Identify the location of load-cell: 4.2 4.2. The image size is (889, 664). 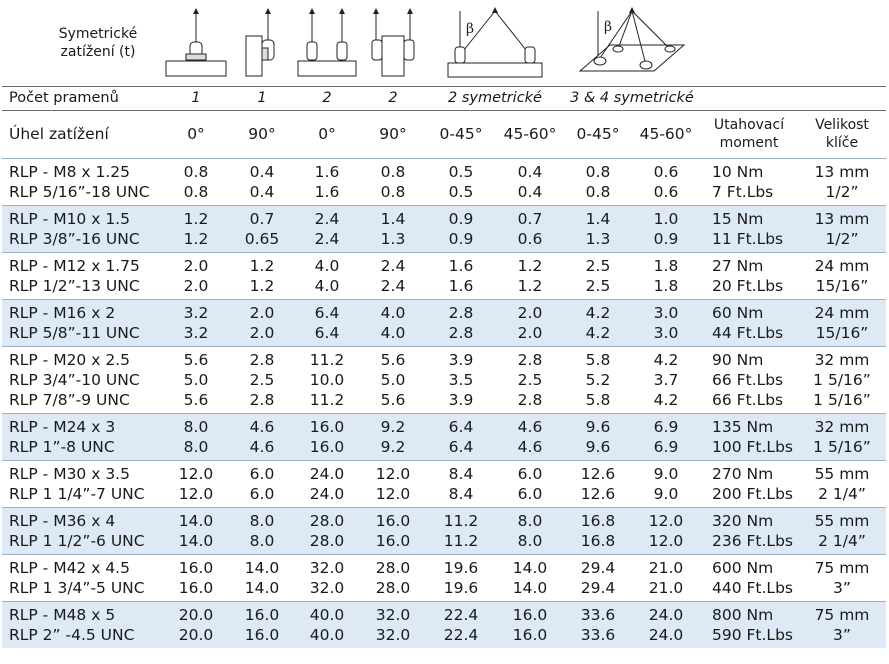
(598, 323).